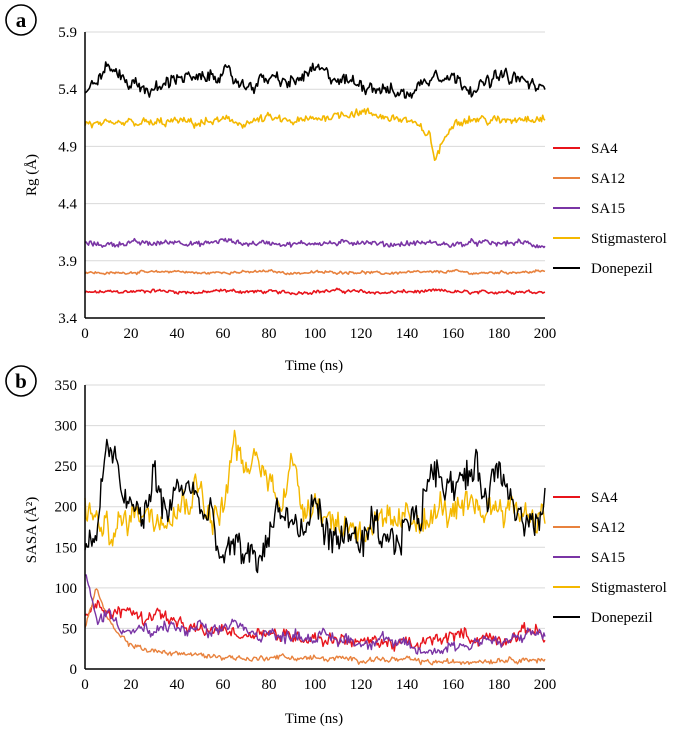  I want to click on x-tick-label-a: 20, so click(131, 334).